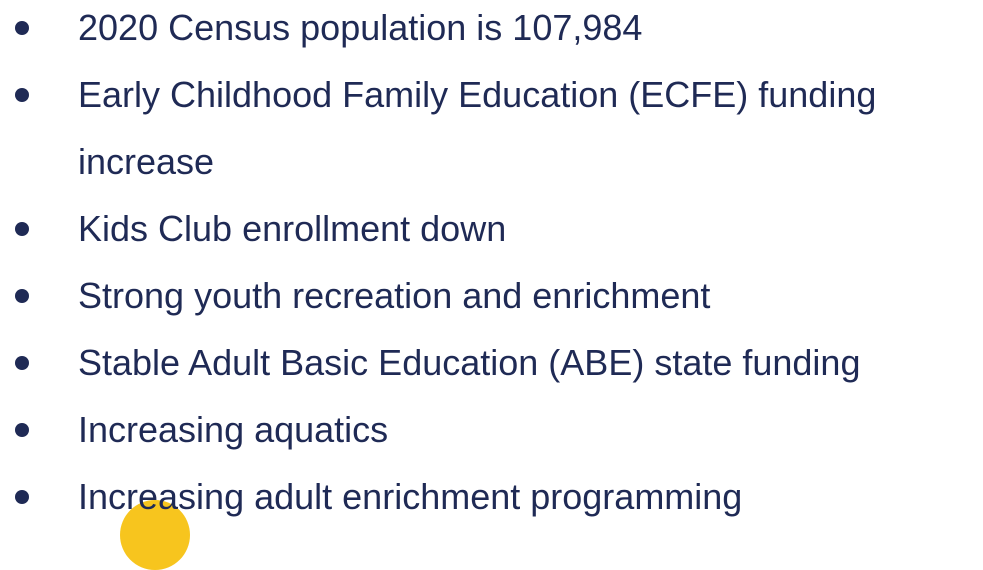  What do you see at coordinates (233, 429) in the screenshot?
I see `bullet-text: Increasing aquatics` at bounding box center [233, 429].